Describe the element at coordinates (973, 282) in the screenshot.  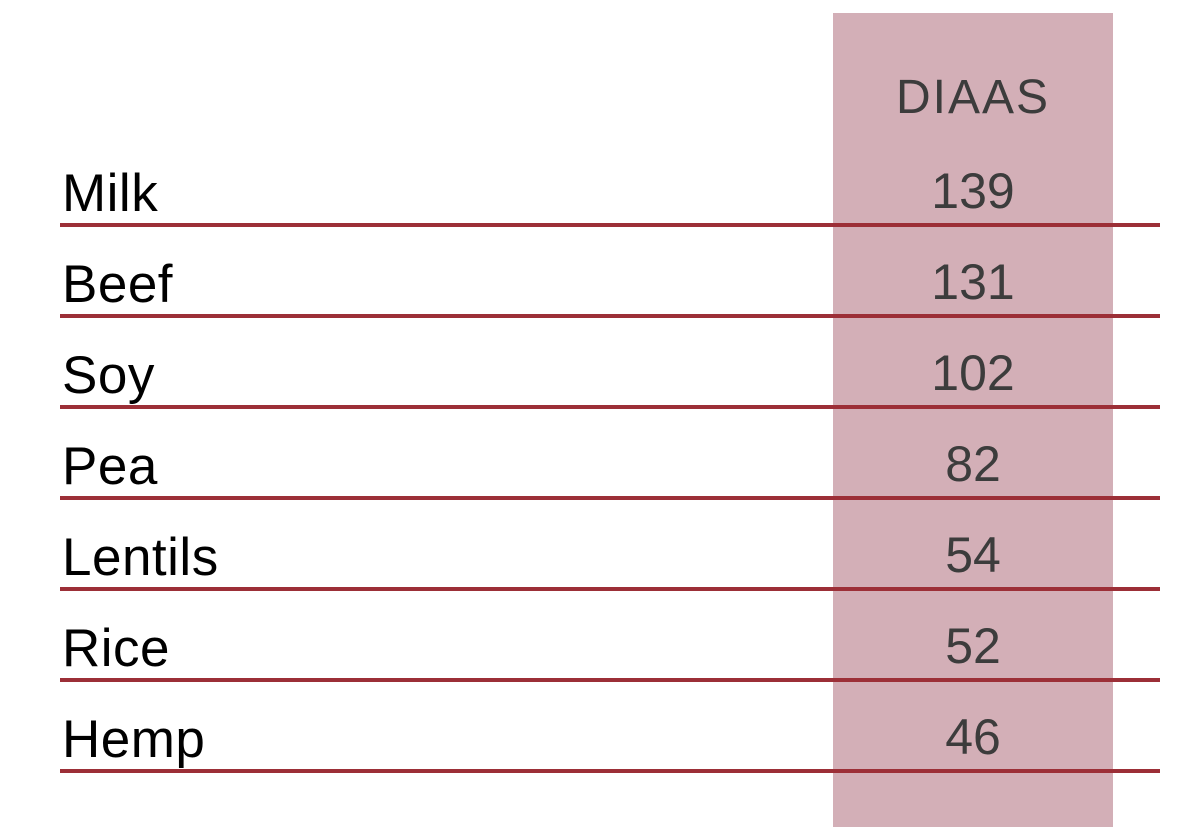
I see `row-value: 131` at that location.